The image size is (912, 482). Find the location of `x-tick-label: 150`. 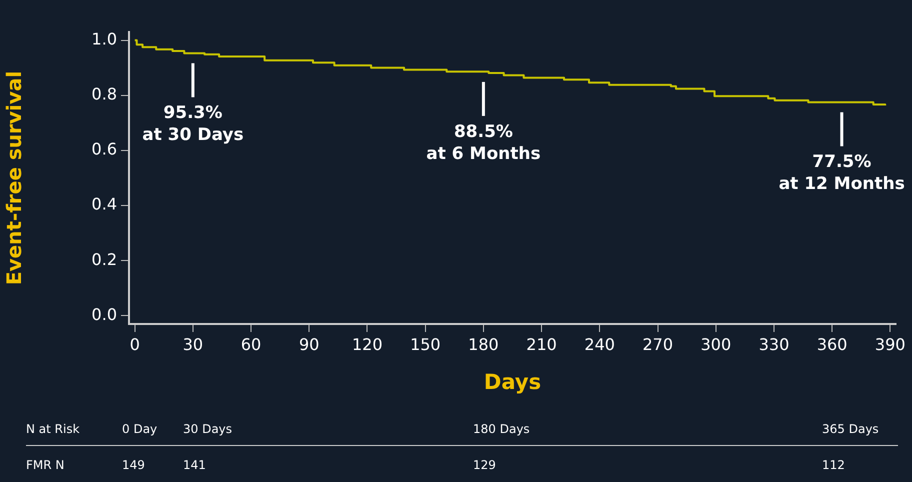

x-tick-label: 150 is located at coordinates (425, 344).